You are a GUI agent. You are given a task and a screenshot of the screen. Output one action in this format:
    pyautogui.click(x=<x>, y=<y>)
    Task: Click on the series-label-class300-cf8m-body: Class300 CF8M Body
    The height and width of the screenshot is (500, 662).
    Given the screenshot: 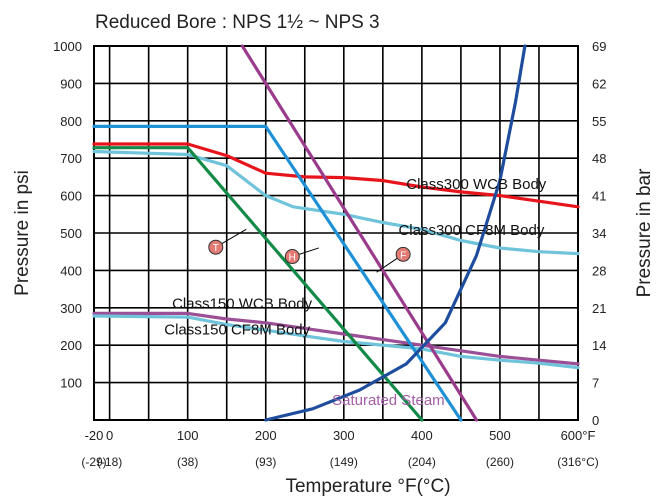 What is the action you would take?
    pyautogui.click(x=471, y=230)
    